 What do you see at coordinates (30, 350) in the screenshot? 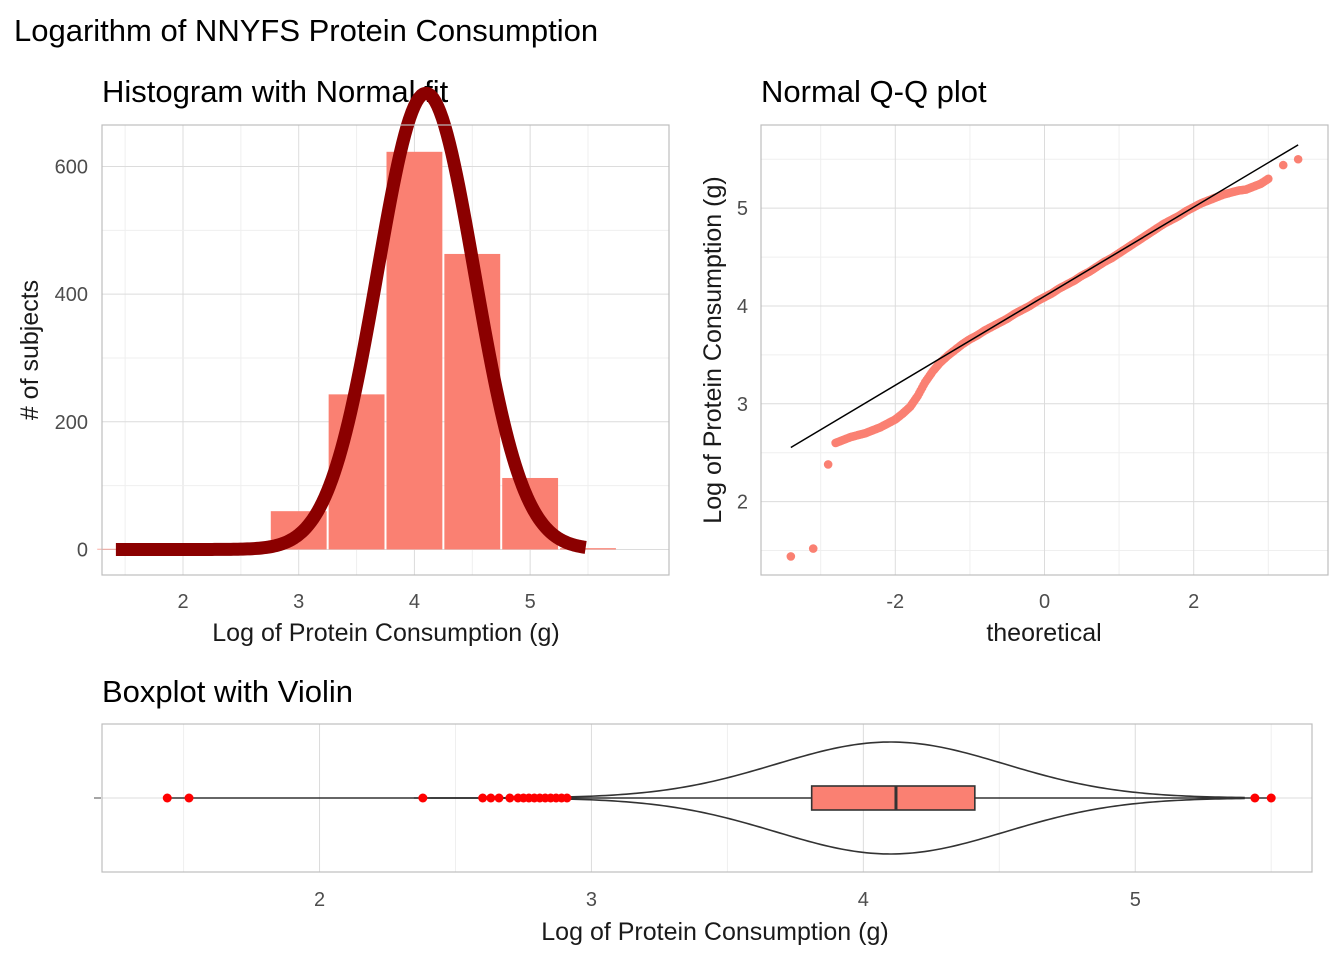
I see `histogram-y-axis-title: # of subjects` at bounding box center [30, 350].